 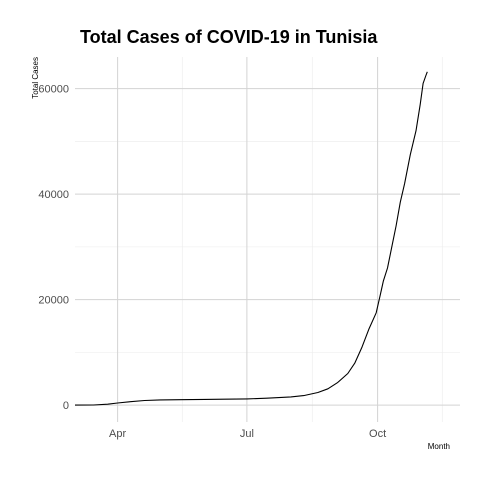 What do you see at coordinates (229, 37) in the screenshot?
I see `chart-title: Total Cases of COVID-19 in Tunisia` at bounding box center [229, 37].